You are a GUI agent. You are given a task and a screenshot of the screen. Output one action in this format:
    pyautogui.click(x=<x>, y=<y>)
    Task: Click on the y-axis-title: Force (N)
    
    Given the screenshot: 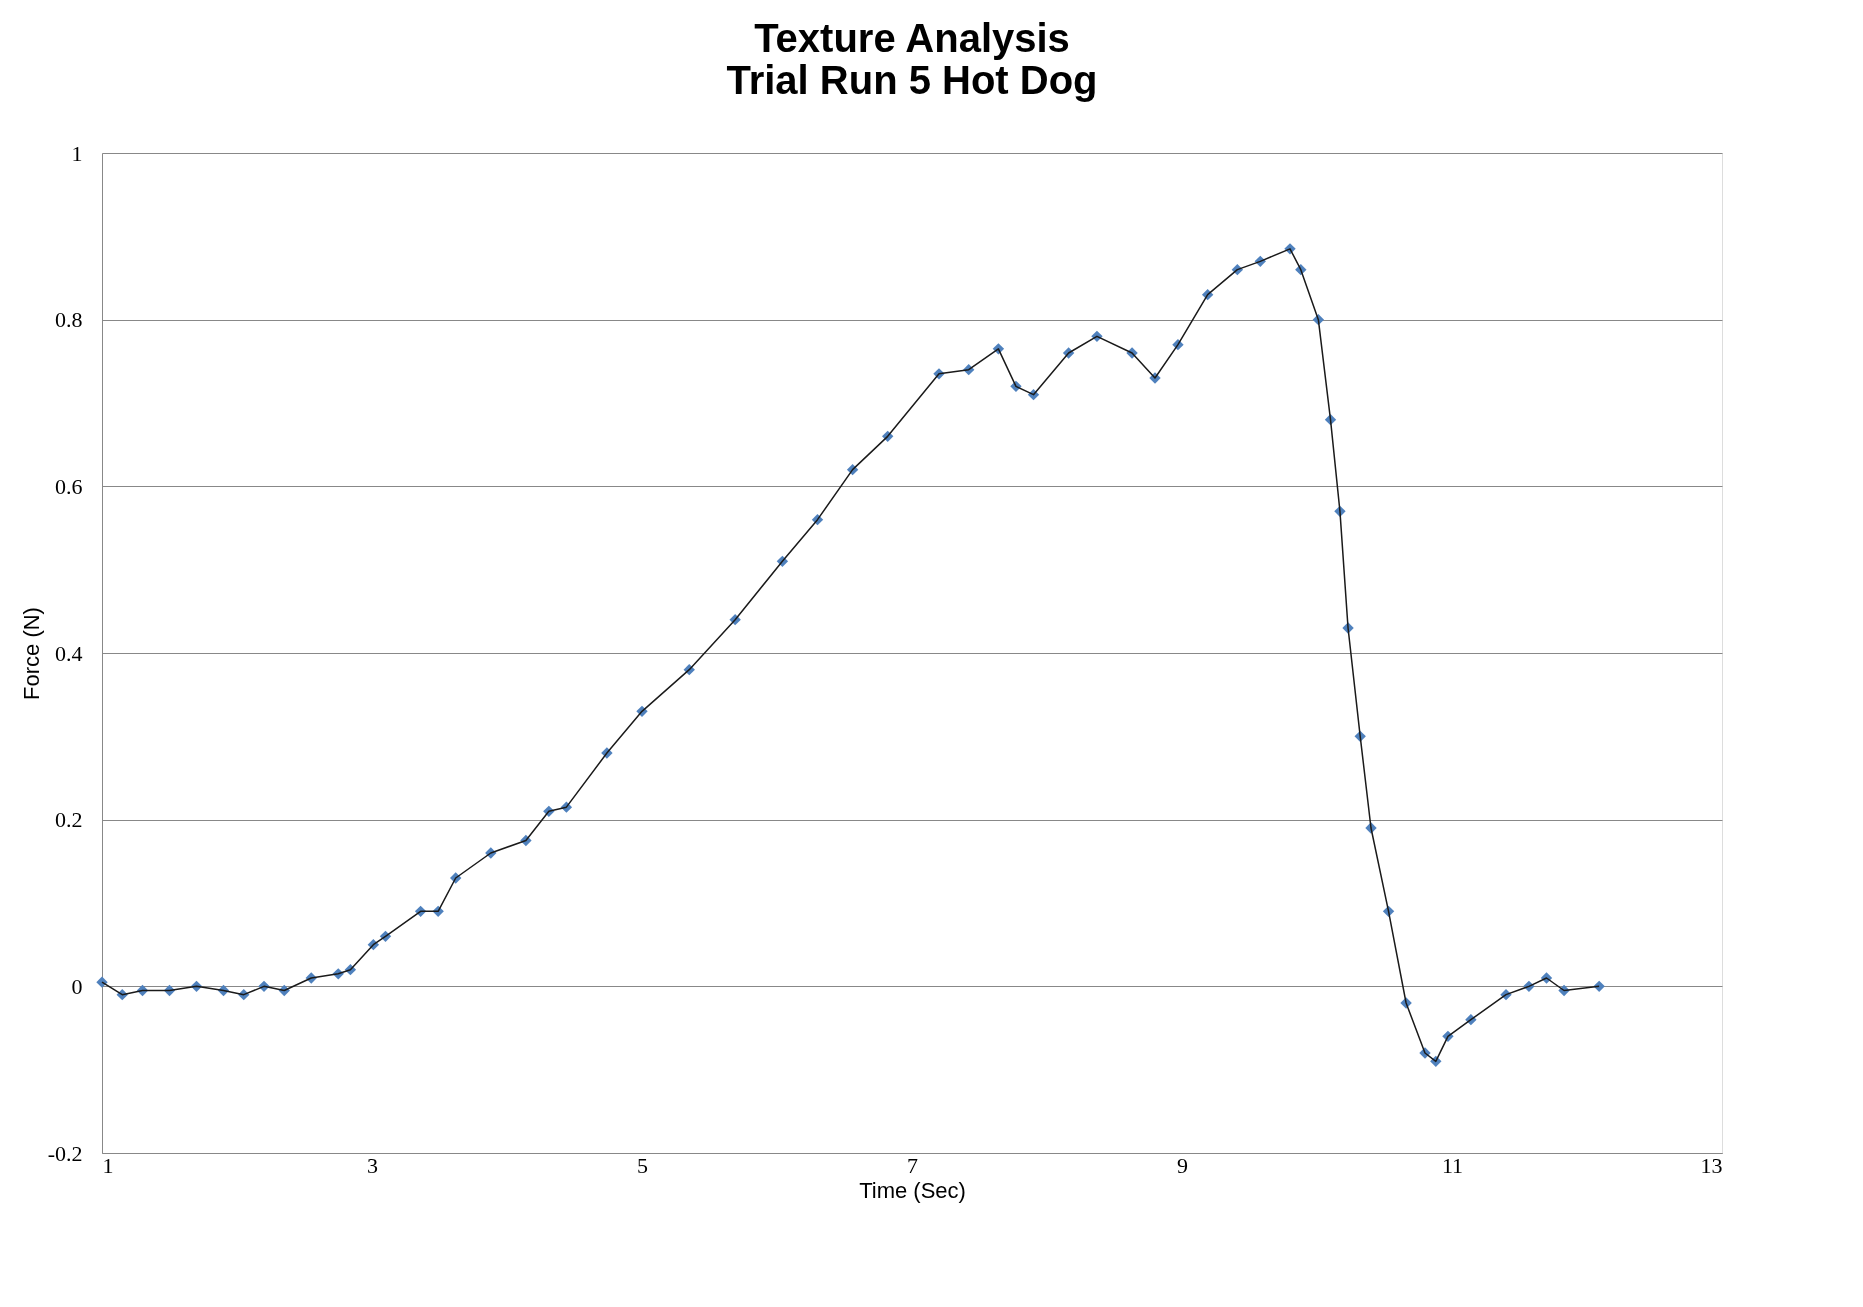 What is the action you would take?
    pyautogui.click(x=31, y=653)
    